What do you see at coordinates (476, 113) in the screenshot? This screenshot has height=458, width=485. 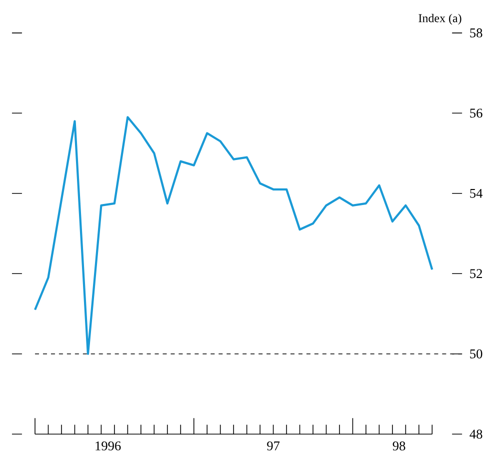 I see `y-tick-label: 56` at bounding box center [476, 113].